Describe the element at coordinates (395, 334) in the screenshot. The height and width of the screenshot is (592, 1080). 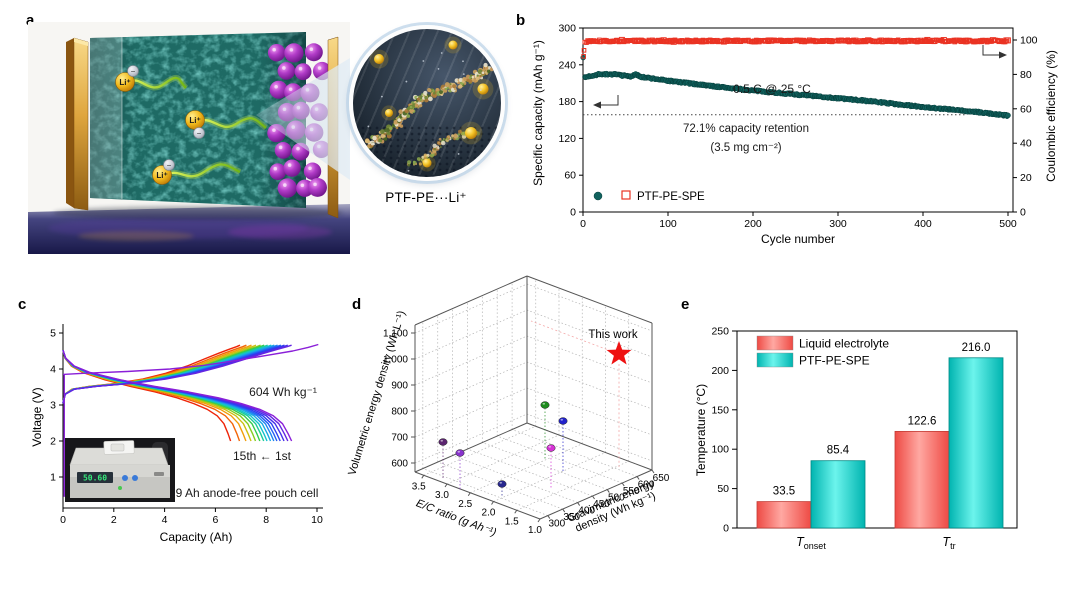
I see `svg-text: 1,100` at that location.